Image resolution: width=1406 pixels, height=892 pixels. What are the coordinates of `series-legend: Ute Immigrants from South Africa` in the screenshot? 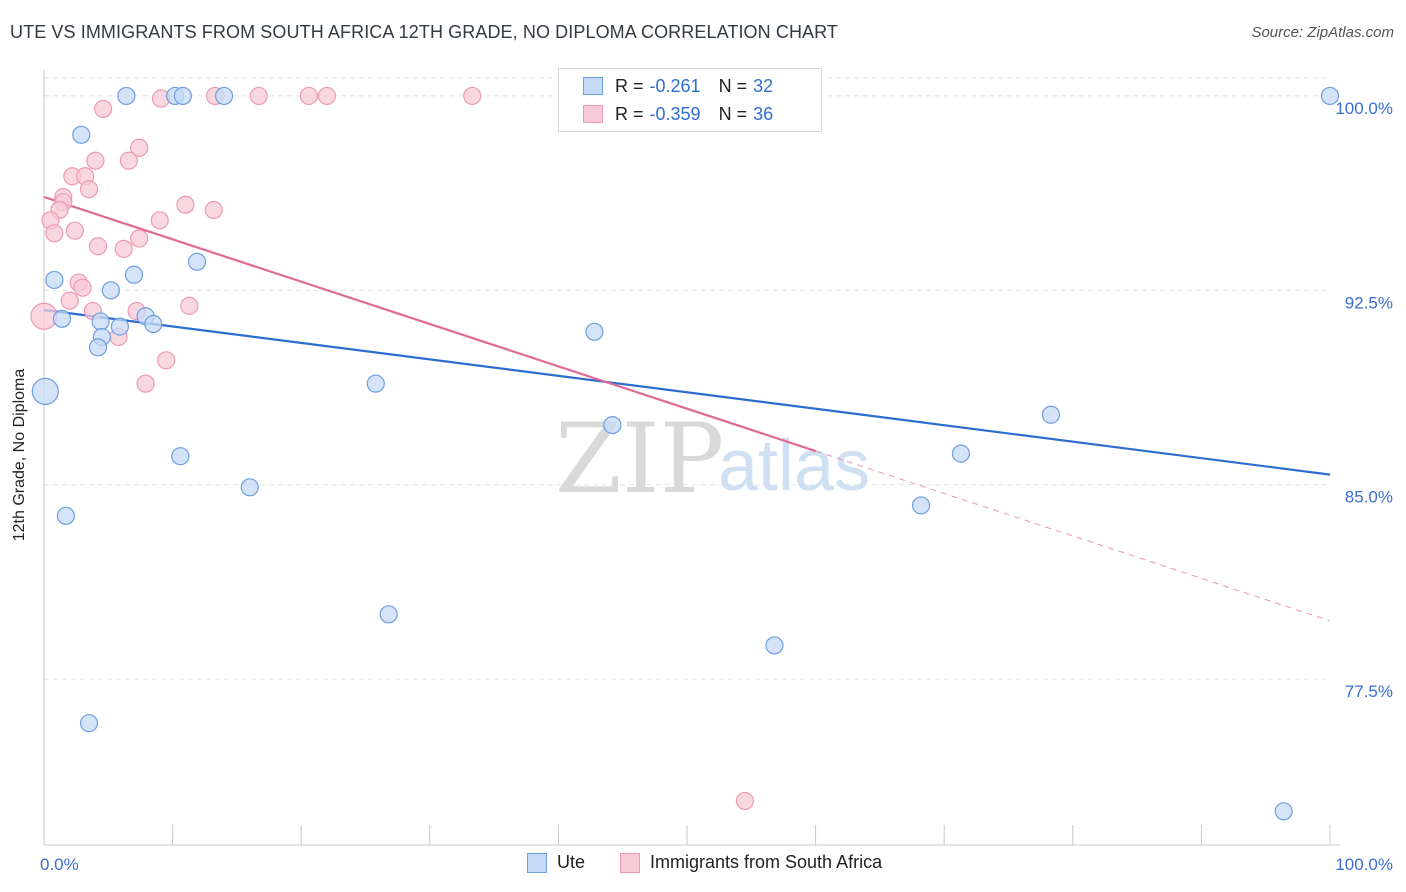 It's located at (703, 865).